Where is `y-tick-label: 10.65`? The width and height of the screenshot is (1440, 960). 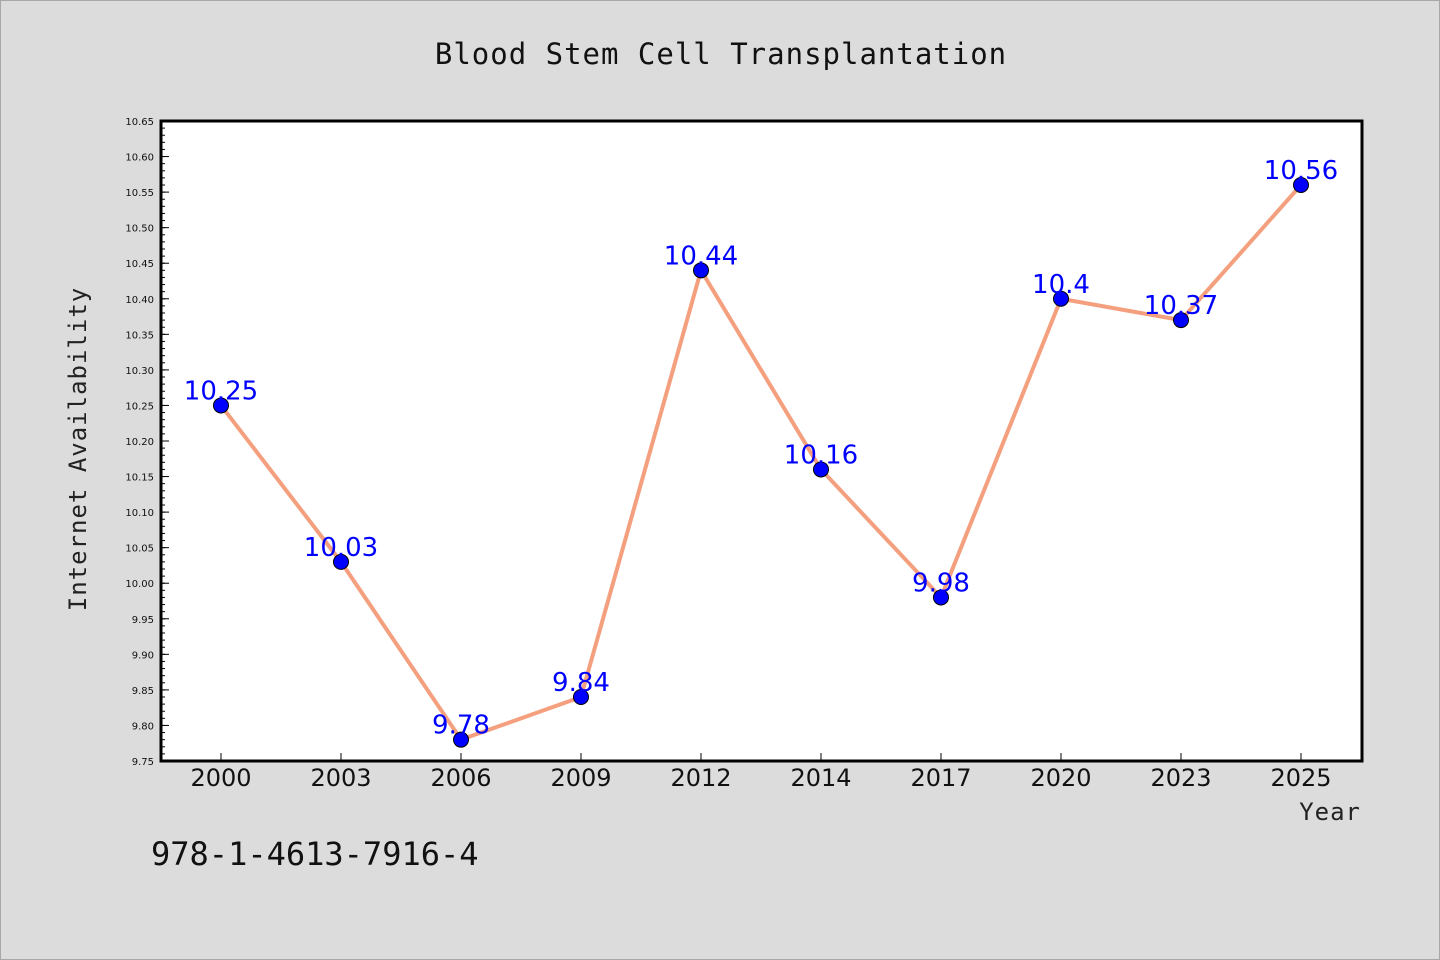 y-tick-label: 10.65 is located at coordinates (139, 122).